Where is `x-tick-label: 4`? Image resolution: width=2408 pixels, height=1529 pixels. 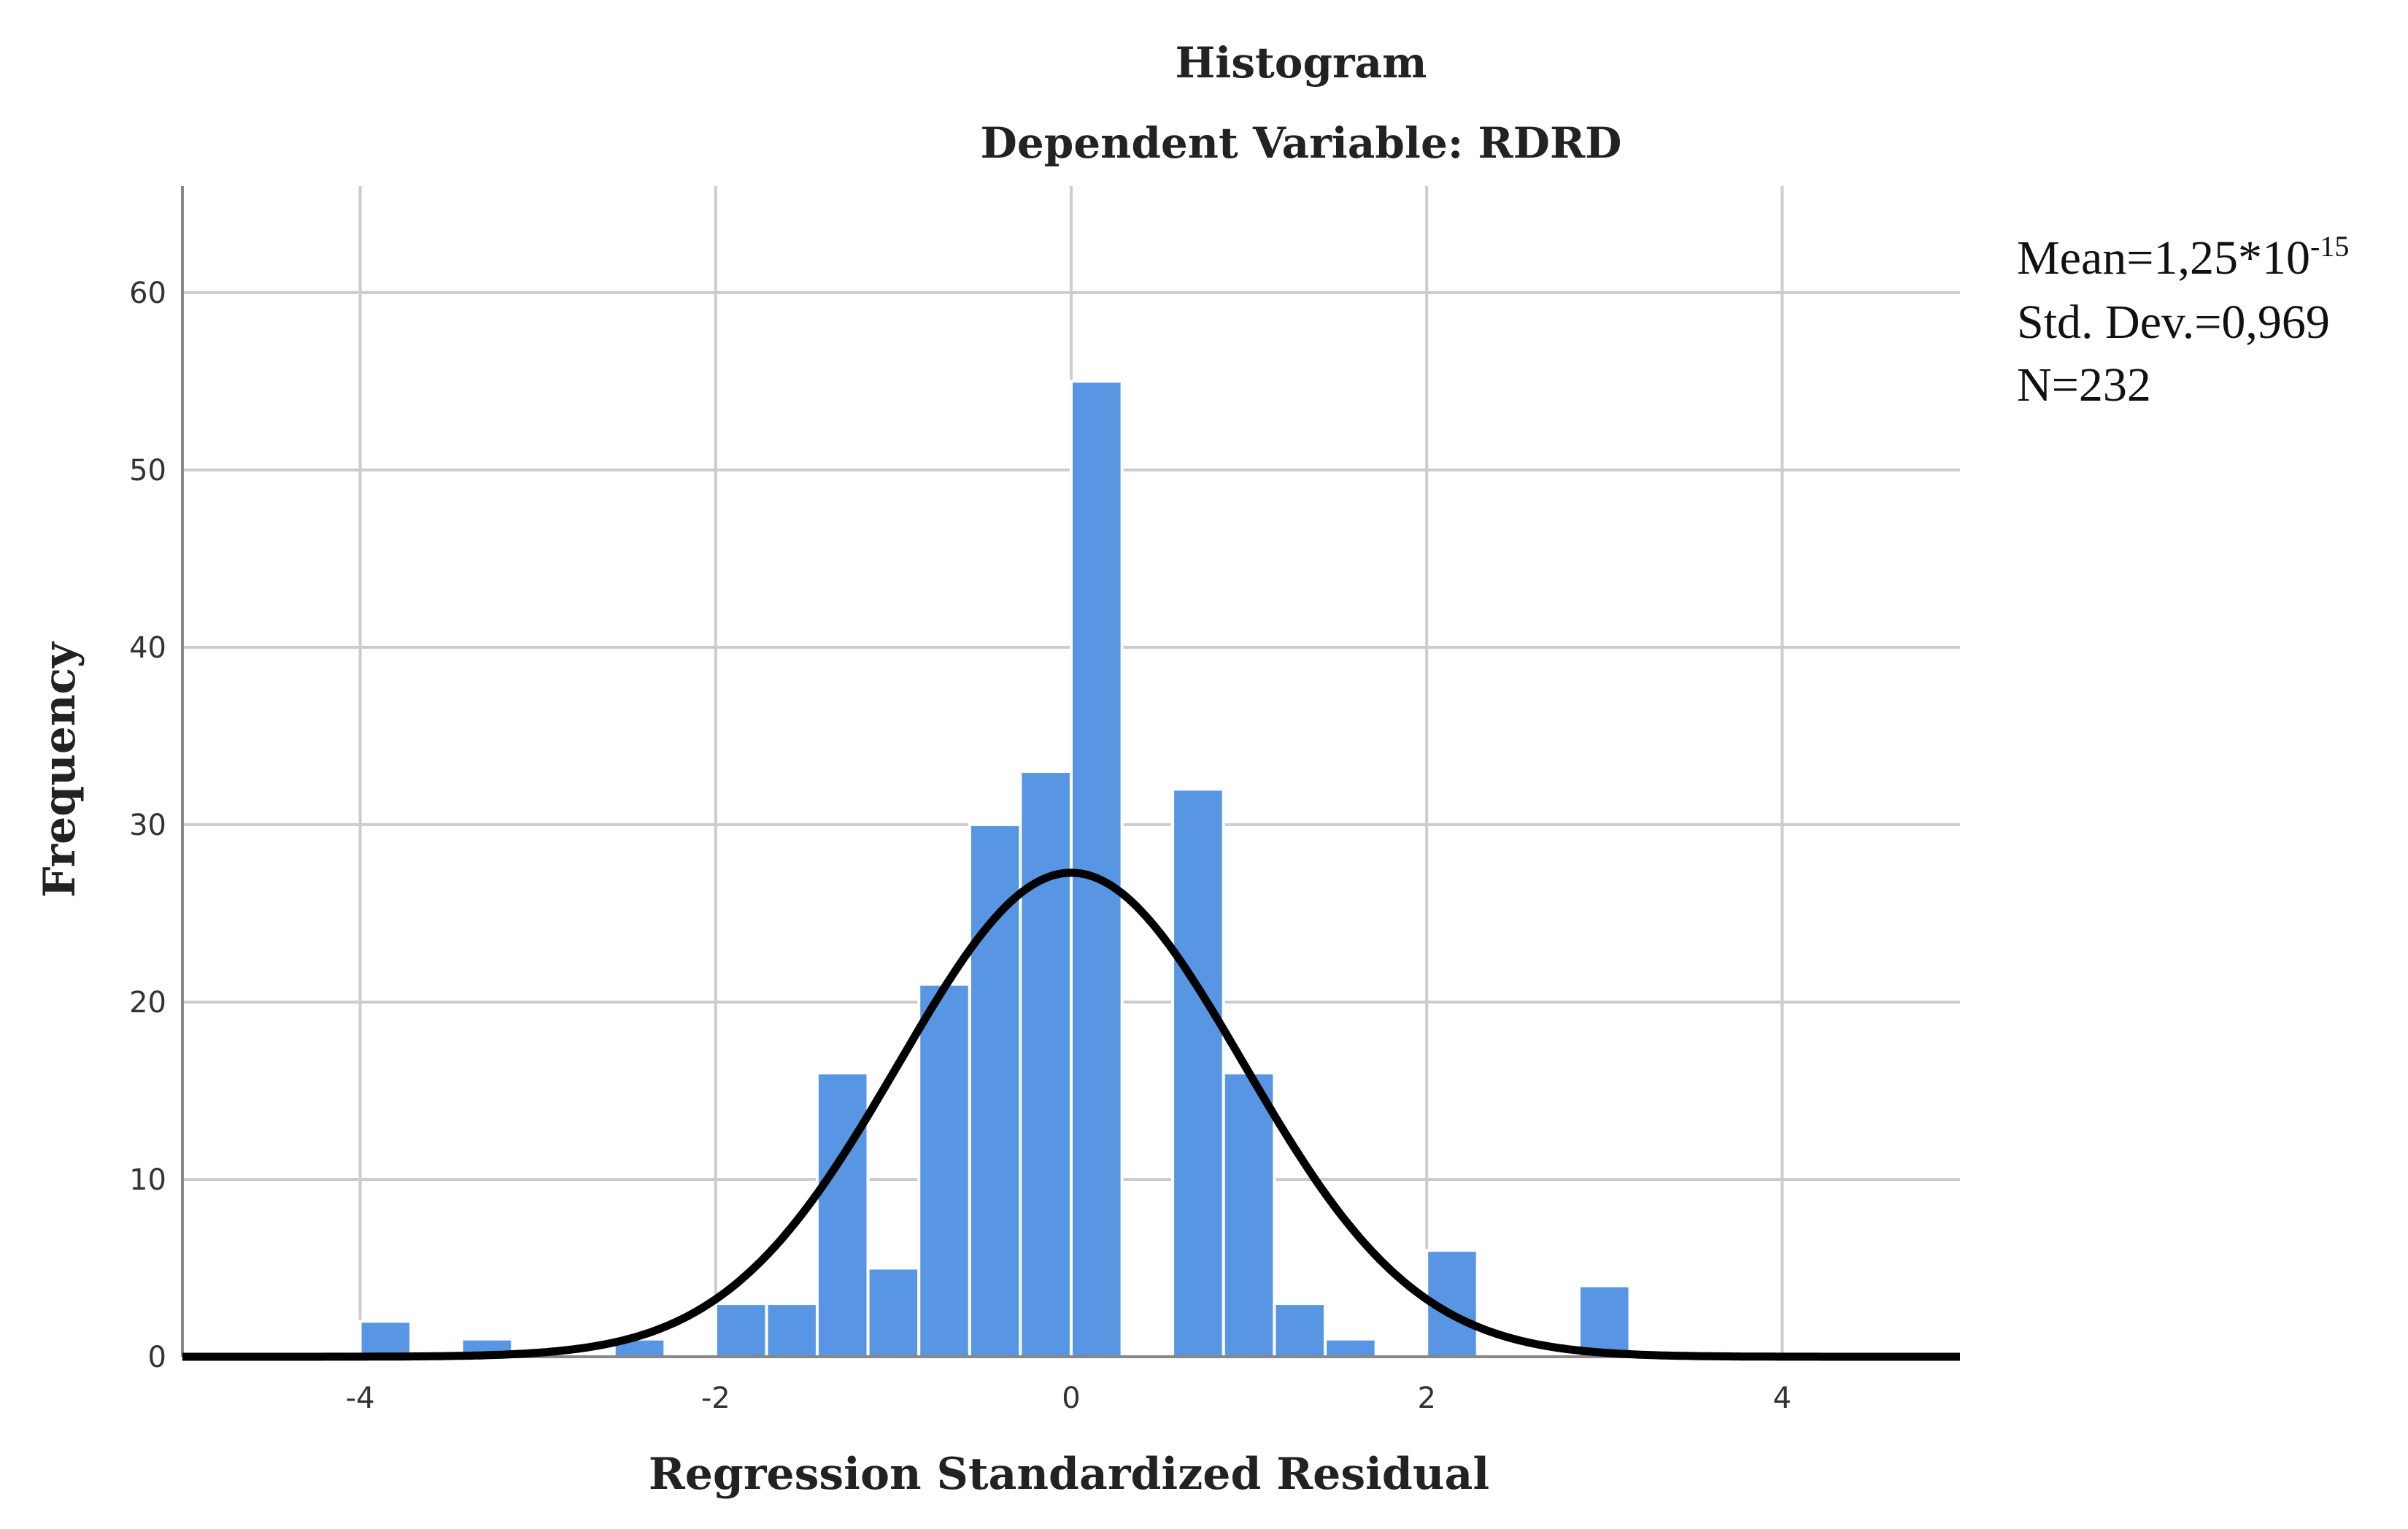
x-tick-label: 4 is located at coordinates (1782, 1398).